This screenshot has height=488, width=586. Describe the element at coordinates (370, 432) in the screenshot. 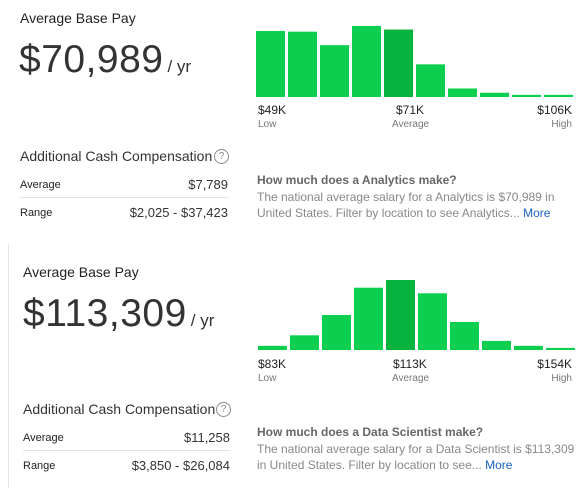

I see `salary-question: How much does a Data Scientist make?` at that location.